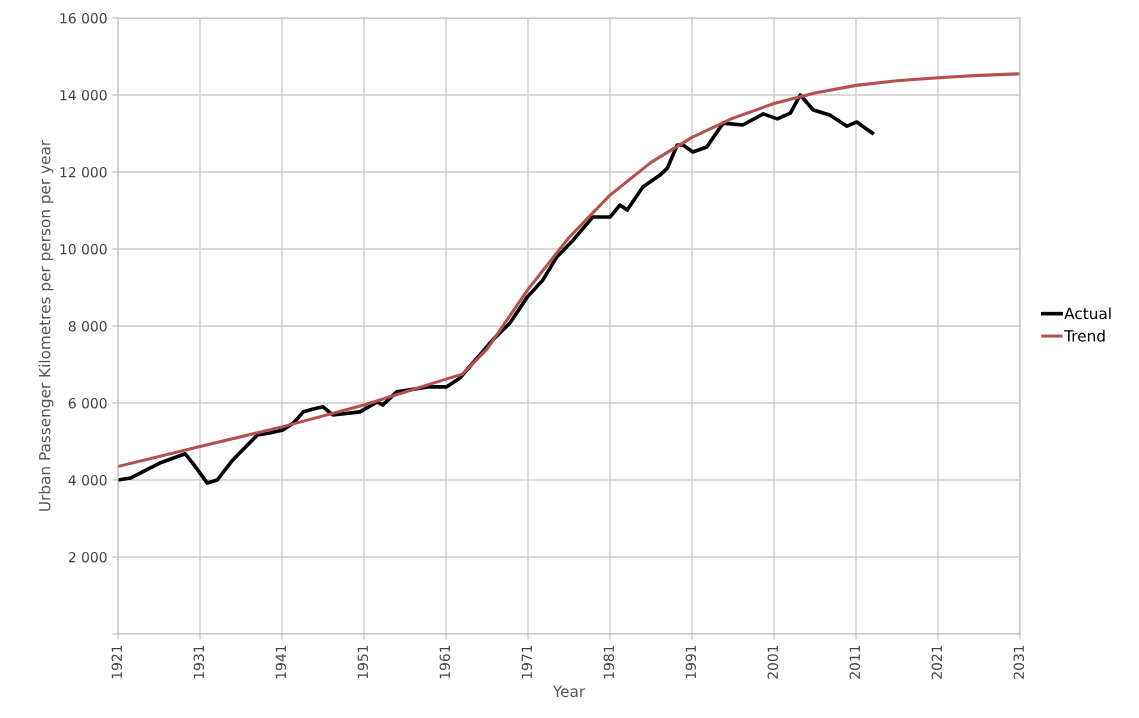  I want to click on y-tick-label: 16 000, so click(83, 18).